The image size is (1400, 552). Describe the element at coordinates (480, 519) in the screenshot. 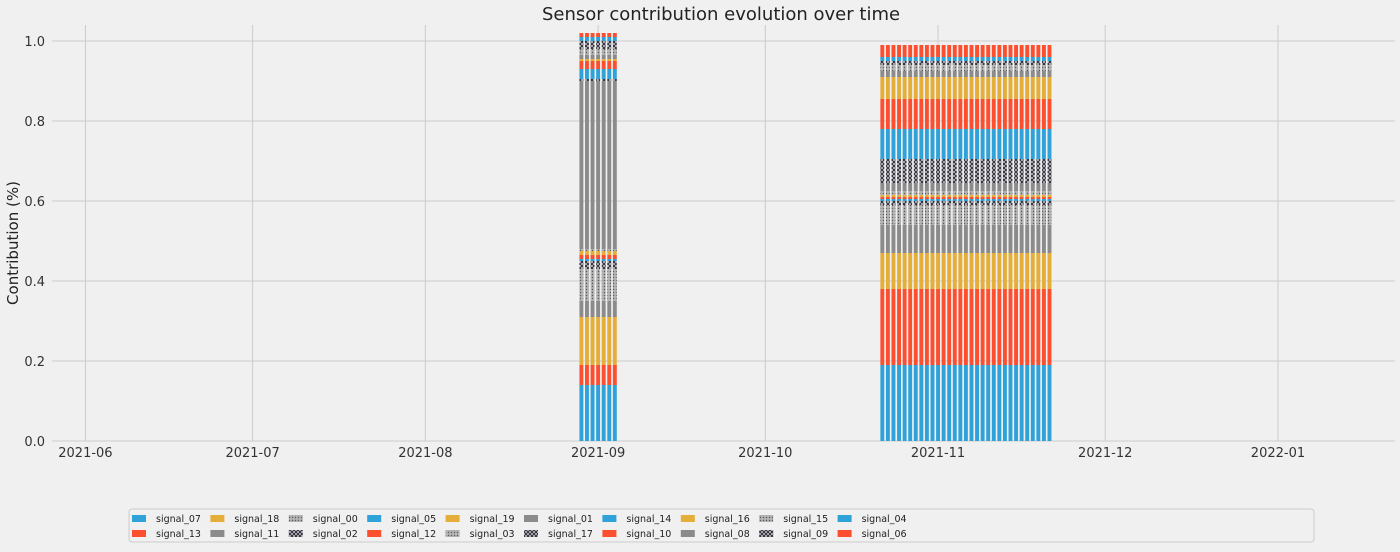

I see `legend-item: signal_19` at that location.